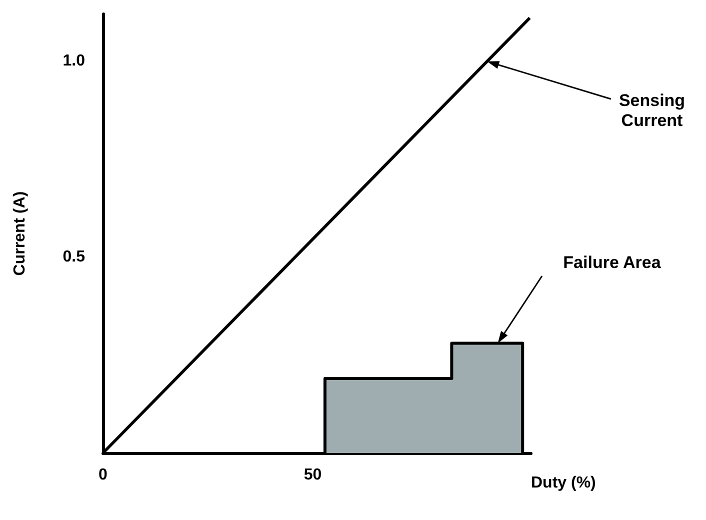 The width and height of the screenshot is (706, 520). Describe the element at coordinates (103, 475) in the screenshot. I see `x-tick-label: 0` at that location.